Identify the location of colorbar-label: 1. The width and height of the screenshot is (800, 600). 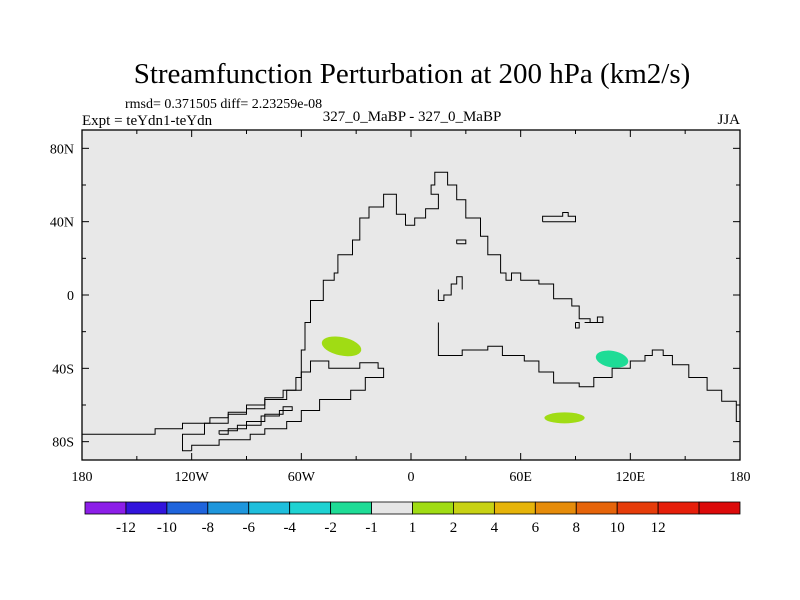
(413, 528).